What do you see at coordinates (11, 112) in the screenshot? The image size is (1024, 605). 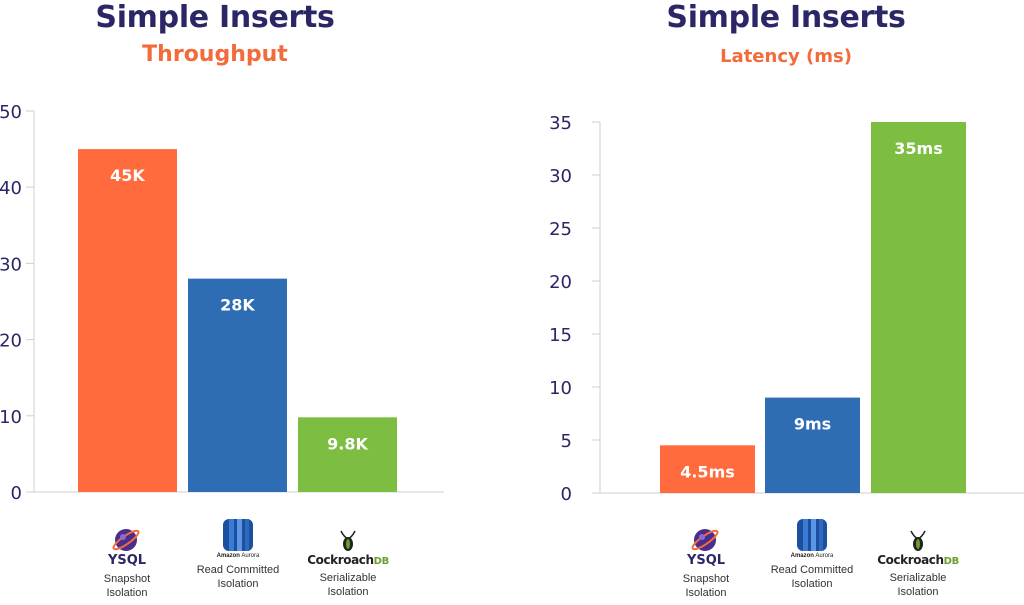 I see `y-tick-label: 50` at bounding box center [11, 112].